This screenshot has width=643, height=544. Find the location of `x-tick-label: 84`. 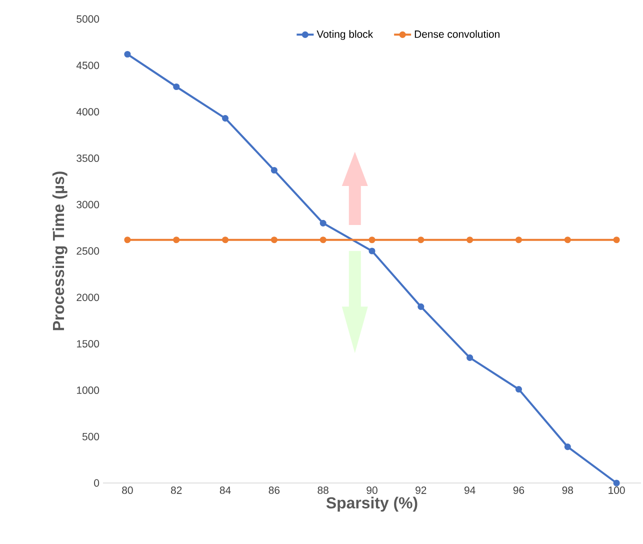

x-tick-label: 84 is located at coordinates (225, 490).